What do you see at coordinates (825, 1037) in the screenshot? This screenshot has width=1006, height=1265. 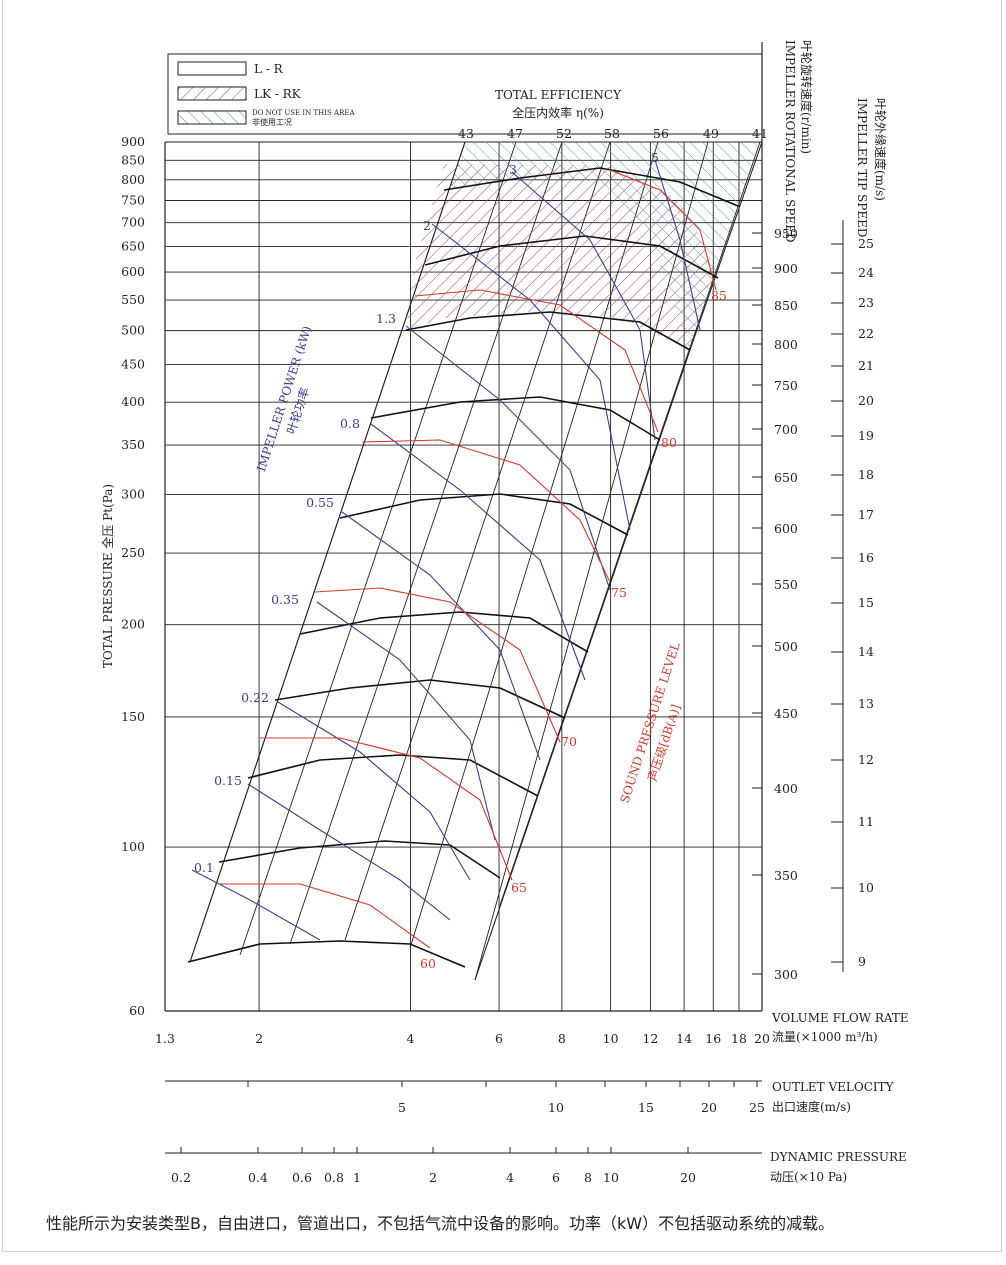 I see `x-axis-title-cn: 流量(×1000 m³/h)` at bounding box center [825, 1037].